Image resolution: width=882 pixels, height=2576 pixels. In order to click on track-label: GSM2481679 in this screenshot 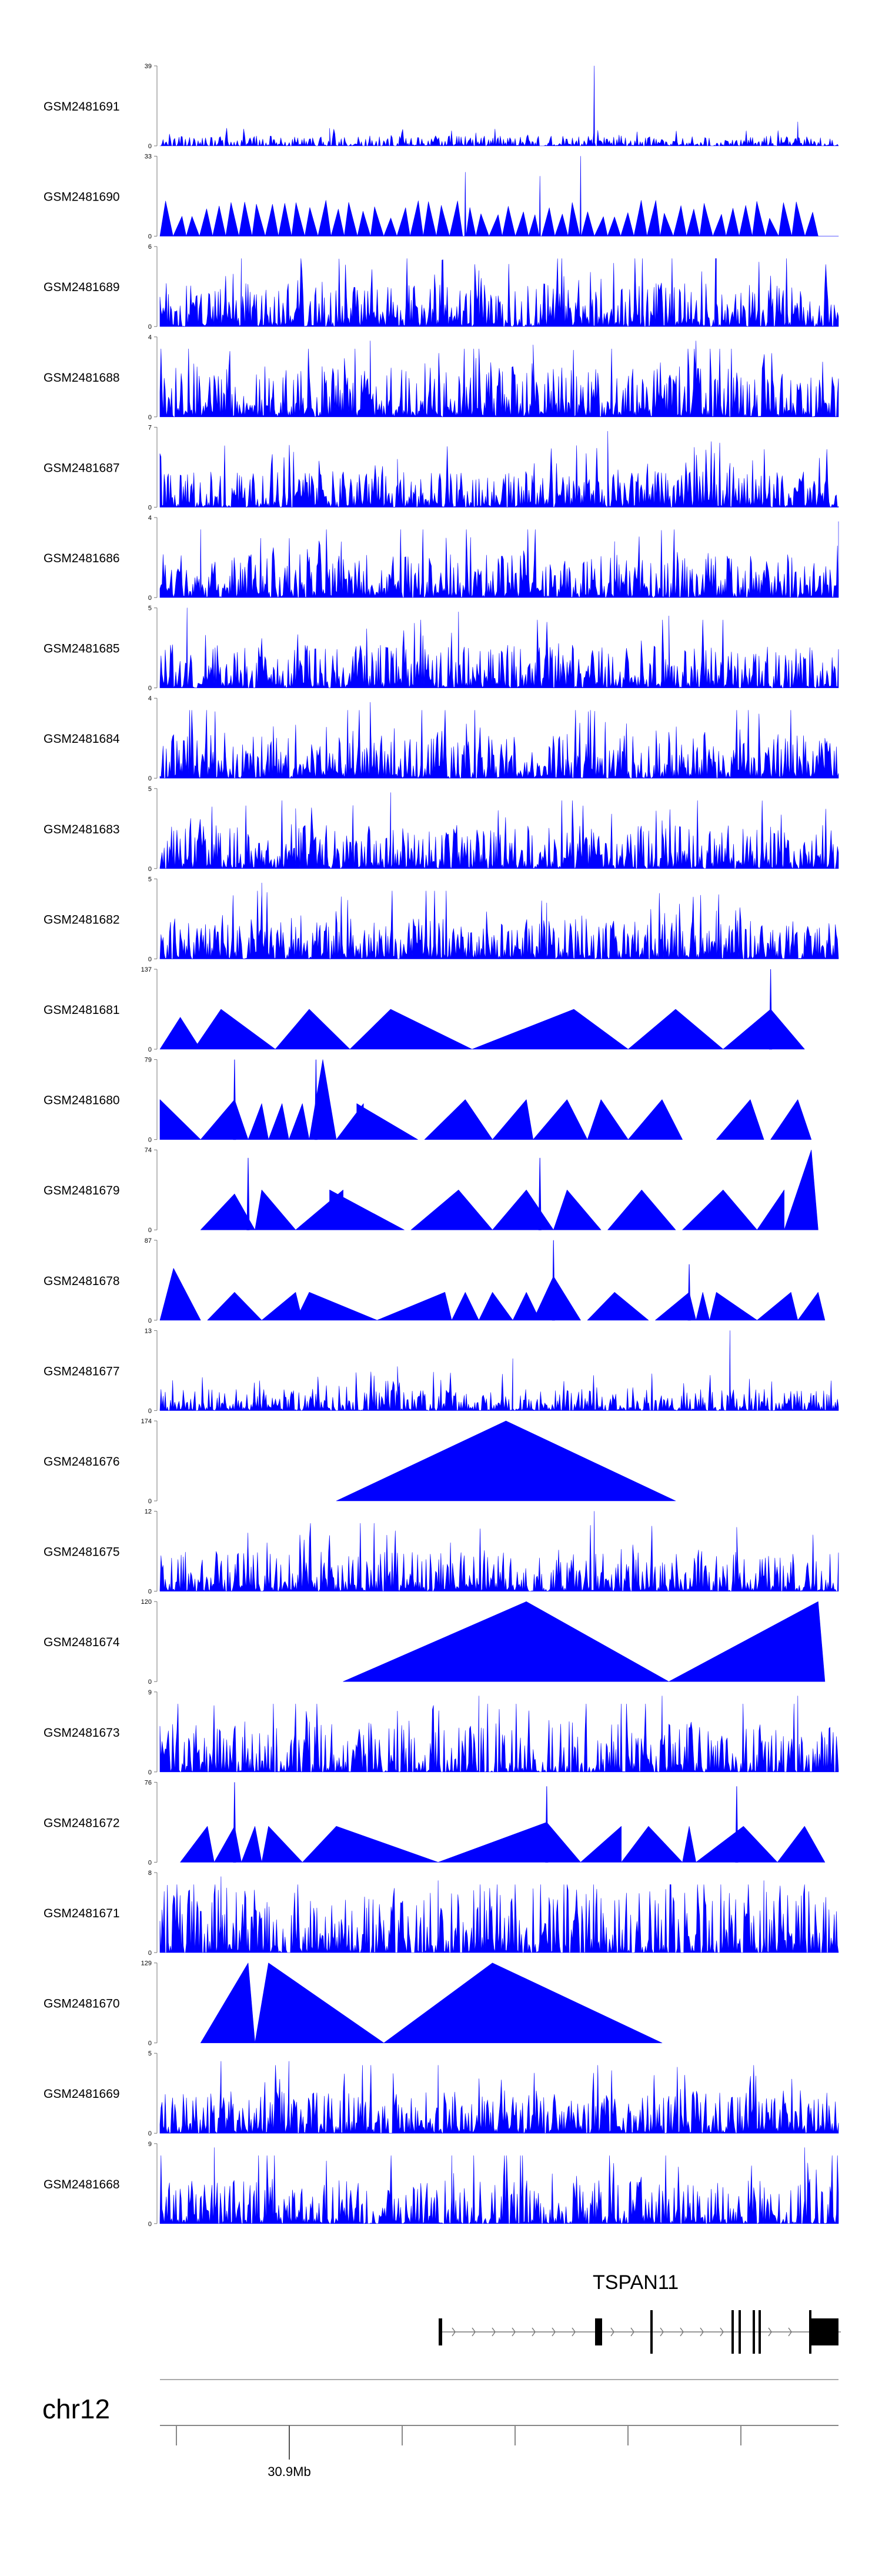, I will do `click(82, 1190)`.